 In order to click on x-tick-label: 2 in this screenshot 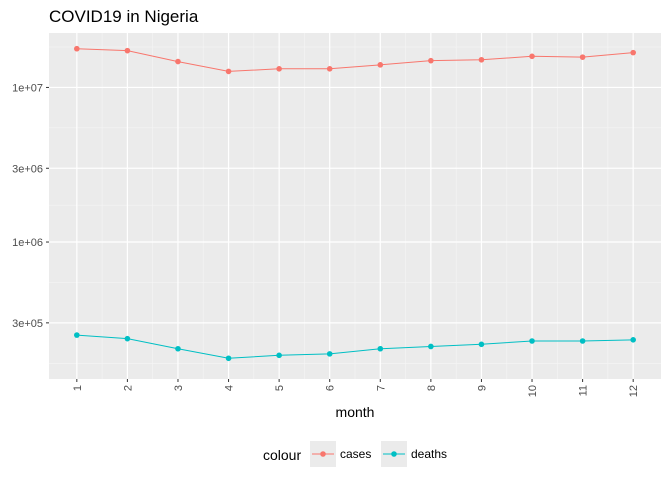, I will do `click(128, 388)`.